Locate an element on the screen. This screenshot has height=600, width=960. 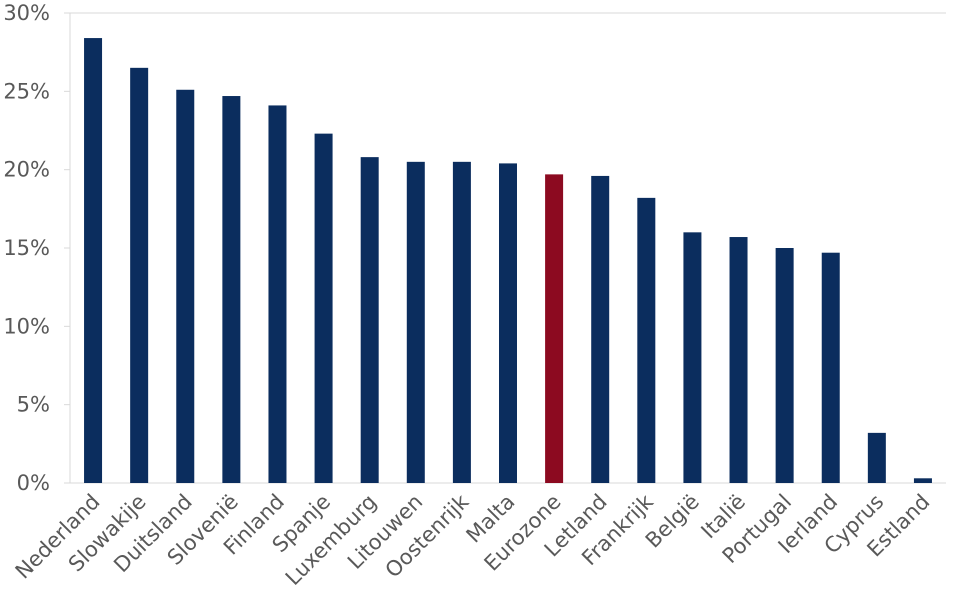
y-tick-label: 25% is located at coordinates (26, 91).